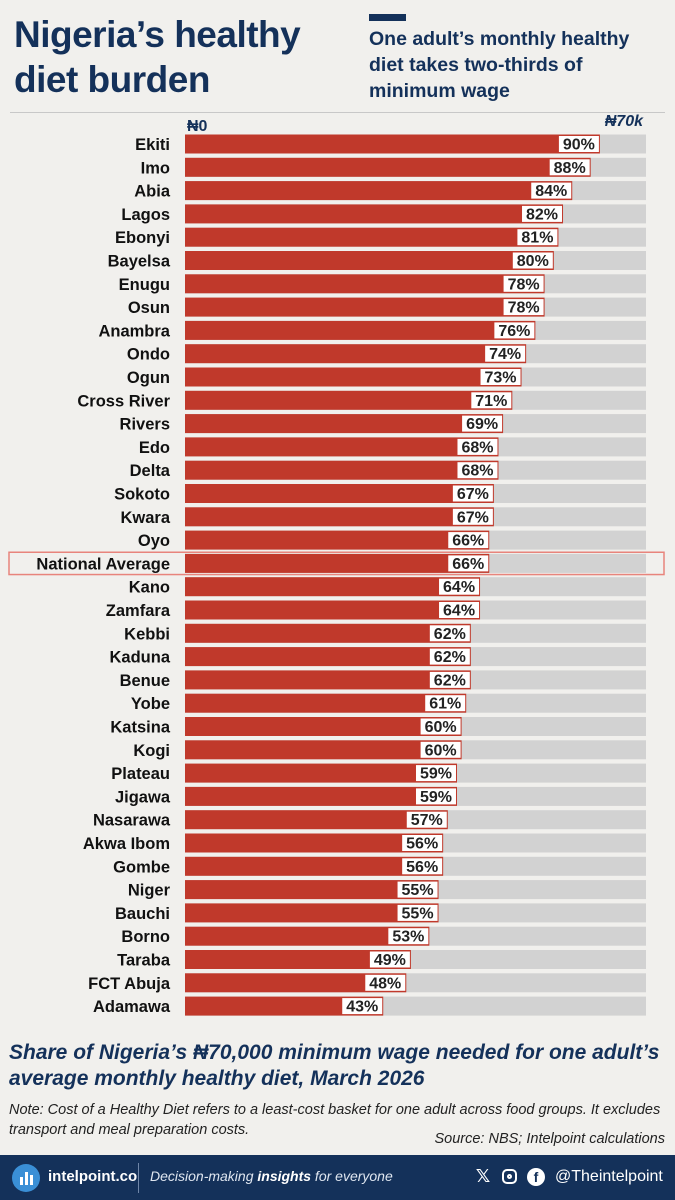 Image resolution: width=675 pixels, height=1200 pixels. Describe the element at coordinates (477, 447) in the screenshot. I see `value-label: 68%` at that location.